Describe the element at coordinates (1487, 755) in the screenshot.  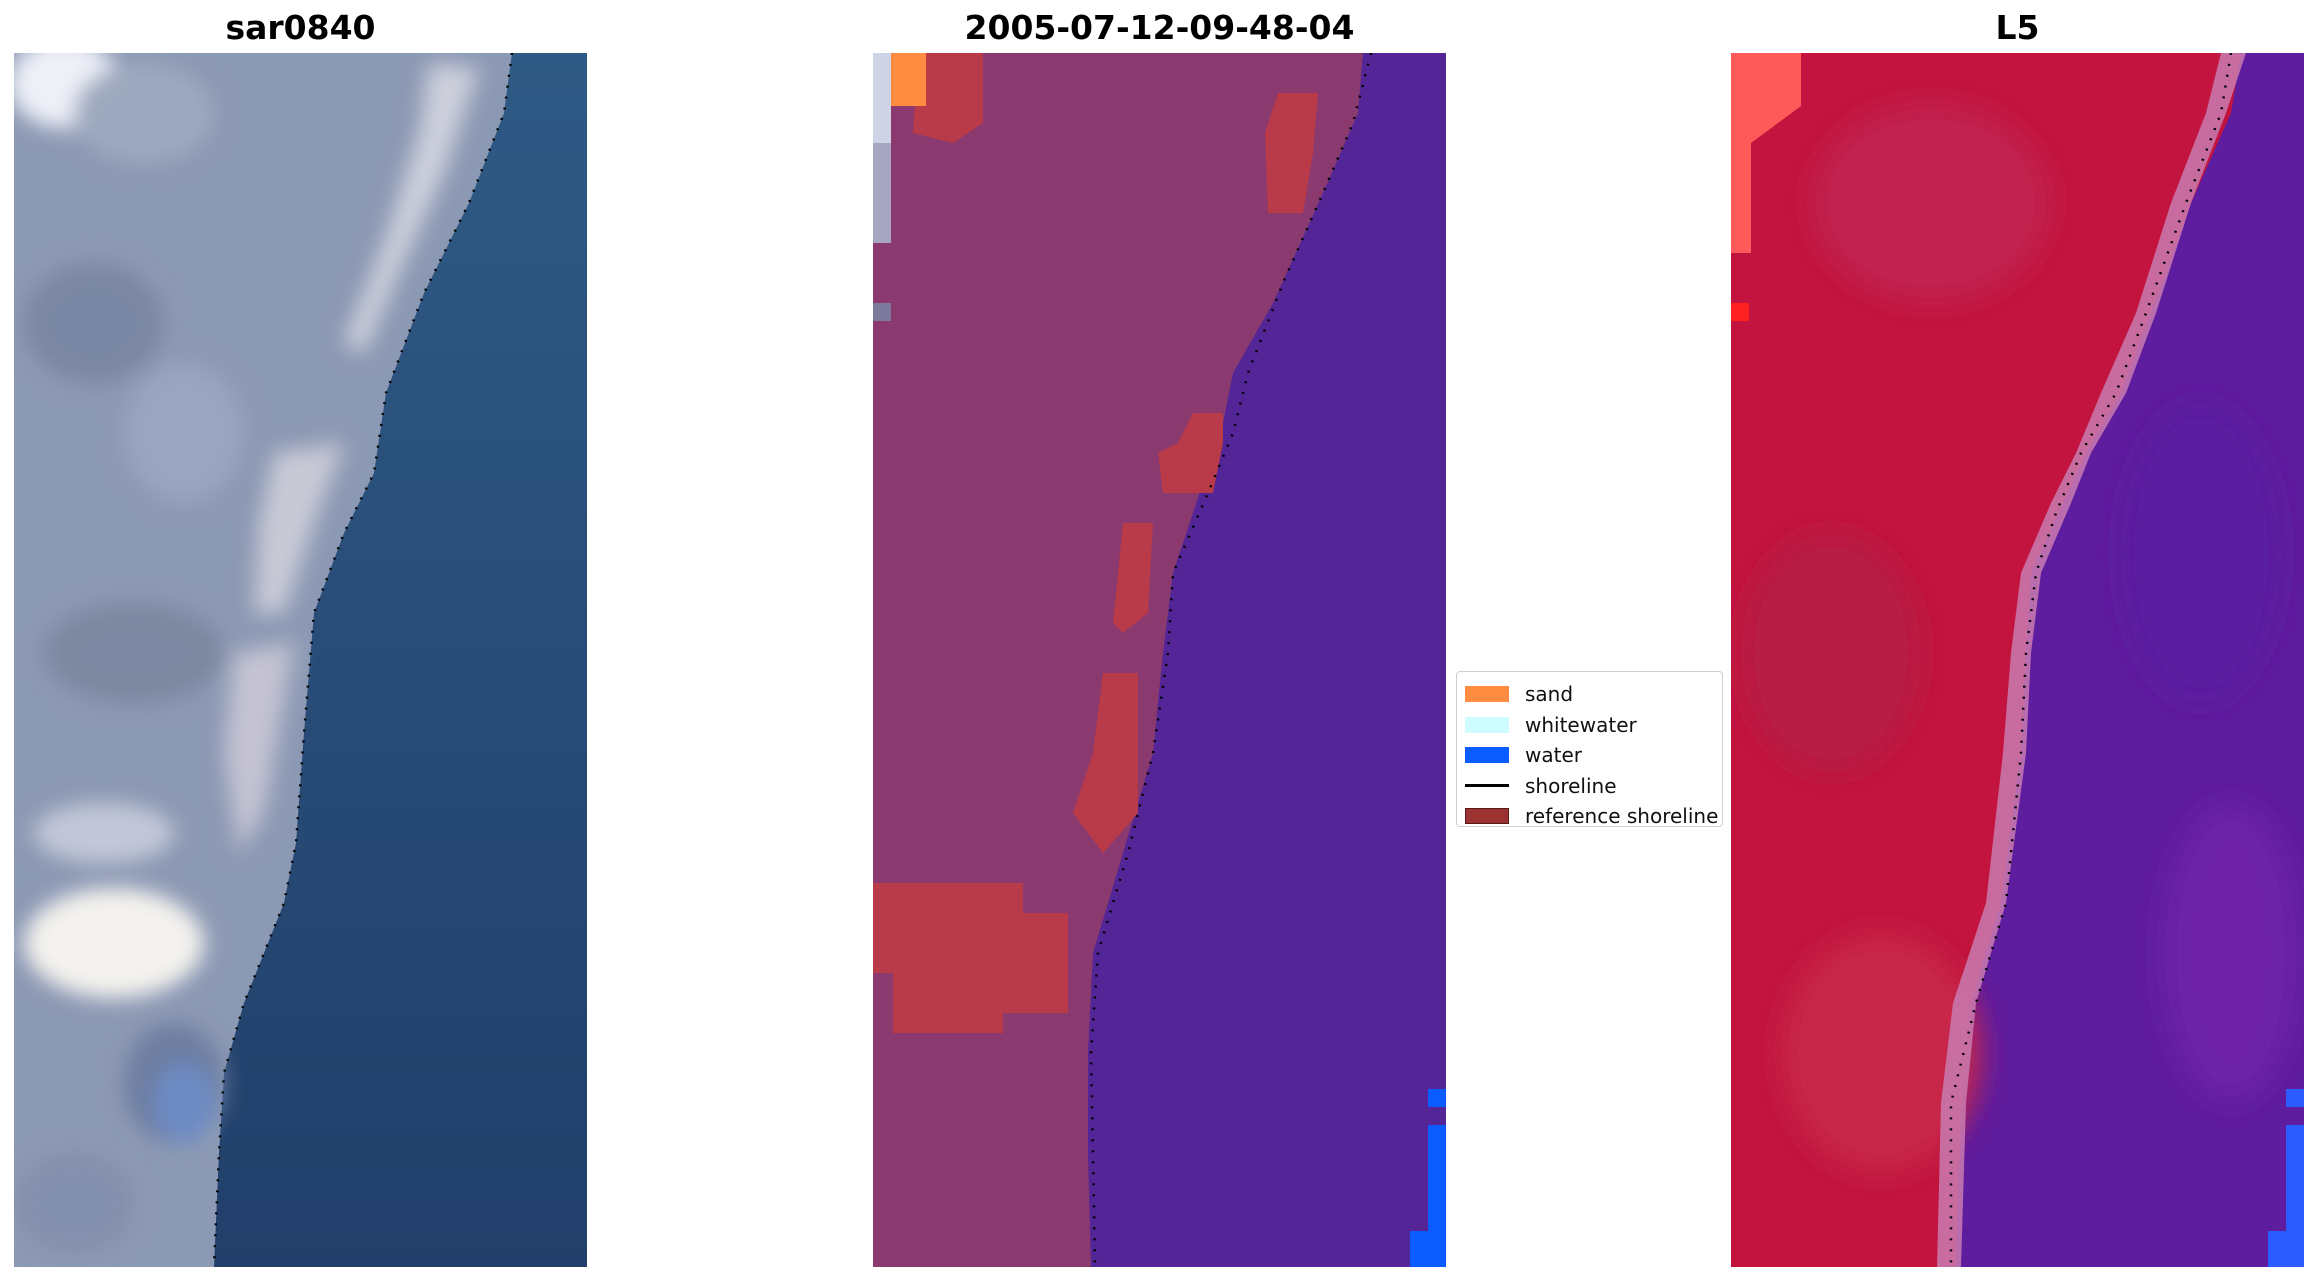
I see `legend-swatch-water` at that location.